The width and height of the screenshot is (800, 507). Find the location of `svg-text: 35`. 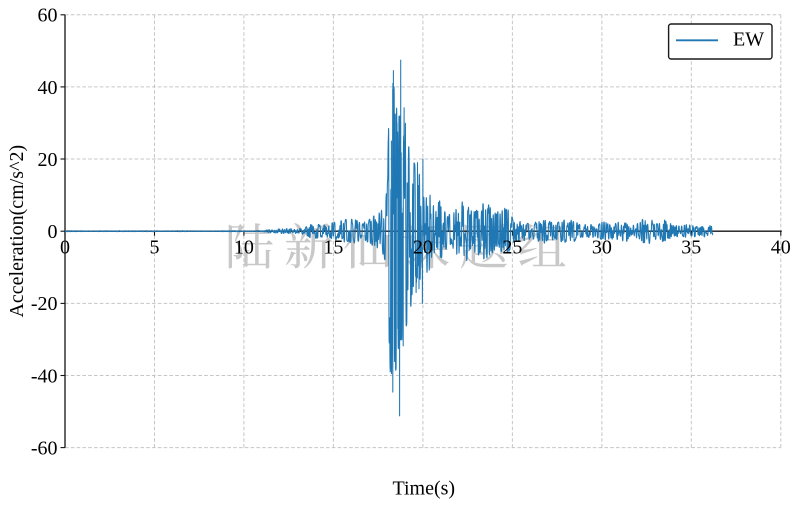

svg-text: 35 is located at coordinates (691, 248).